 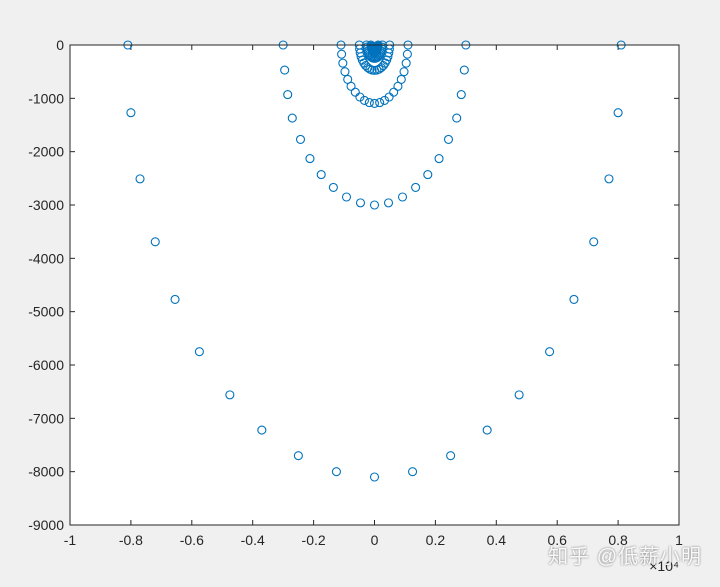 What do you see at coordinates (46, 418) in the screenshot?
I see `y-tick-label: -7000` at bounding box center [46, 418].